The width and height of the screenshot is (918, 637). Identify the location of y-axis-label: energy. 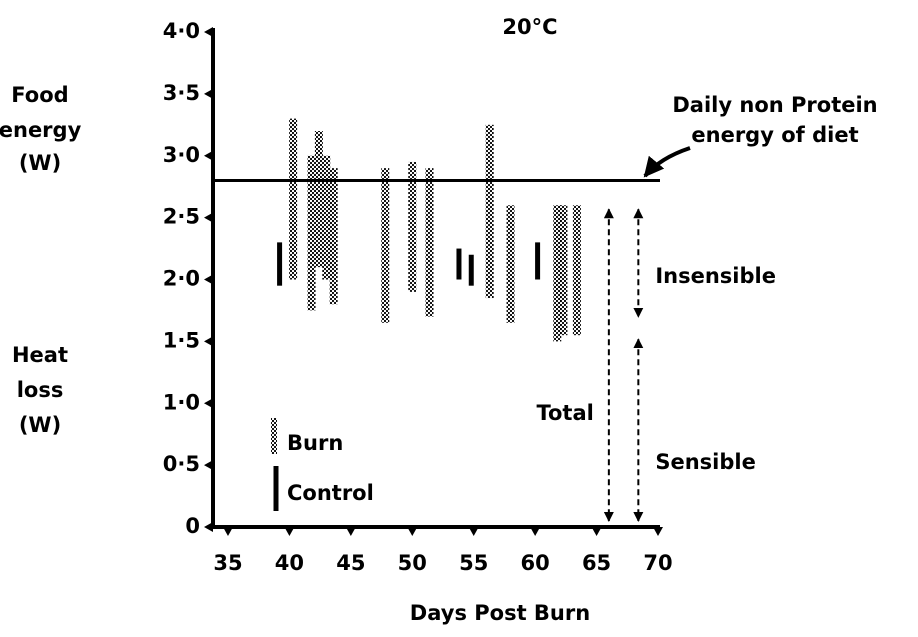
(41, 130).